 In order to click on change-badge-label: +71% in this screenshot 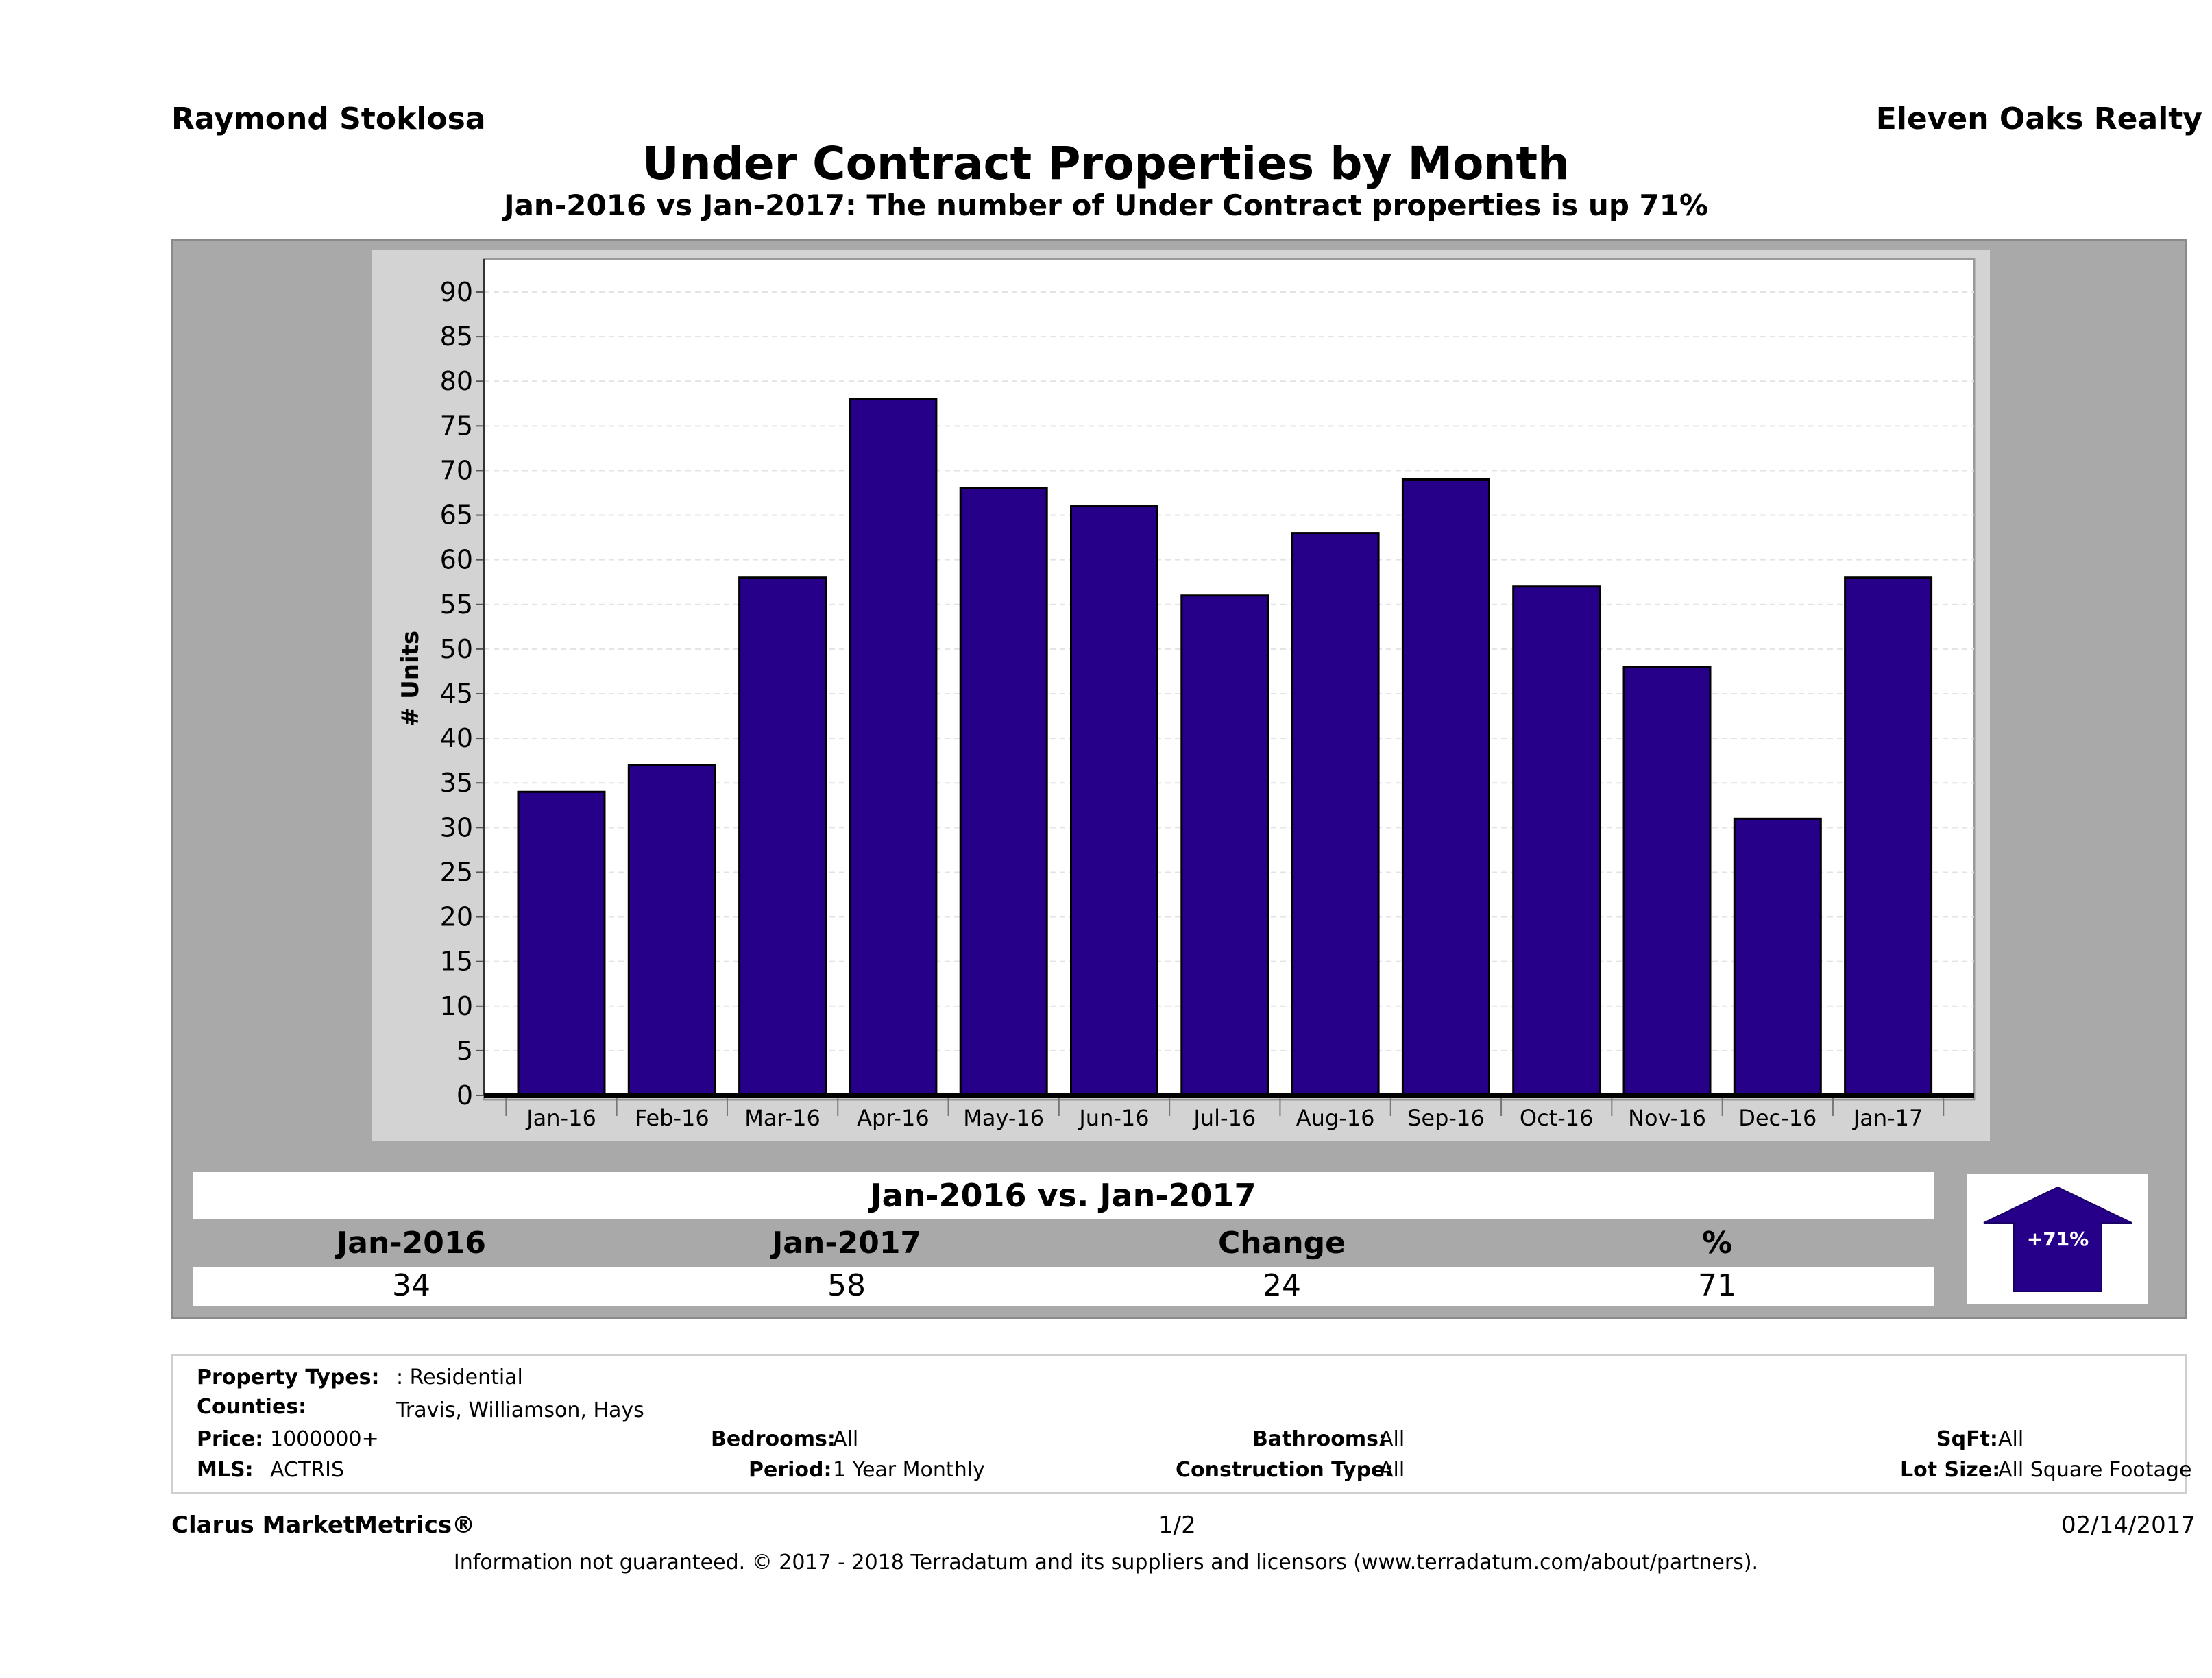, I will do `click(2058, 1239)`.